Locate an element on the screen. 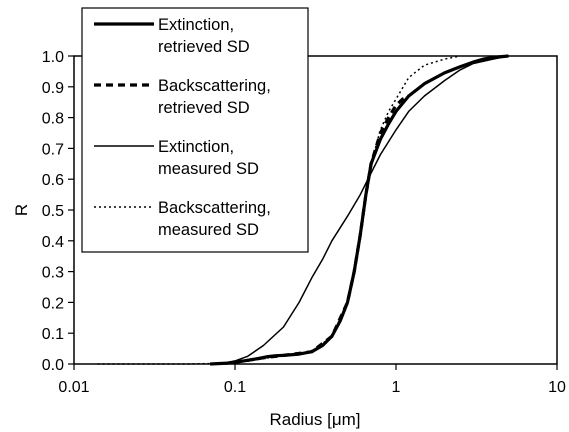  x-axis-label: Radius [μm] is located at coordinates (314, 419).